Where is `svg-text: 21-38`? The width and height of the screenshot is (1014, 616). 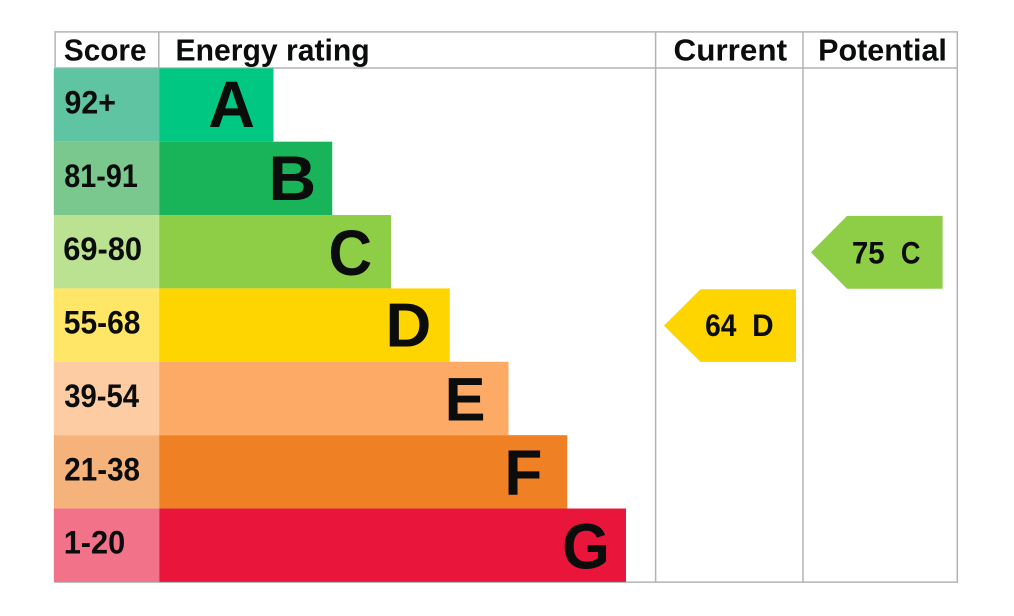 svg-text: 21-38 is located at coordinates (102, 469).